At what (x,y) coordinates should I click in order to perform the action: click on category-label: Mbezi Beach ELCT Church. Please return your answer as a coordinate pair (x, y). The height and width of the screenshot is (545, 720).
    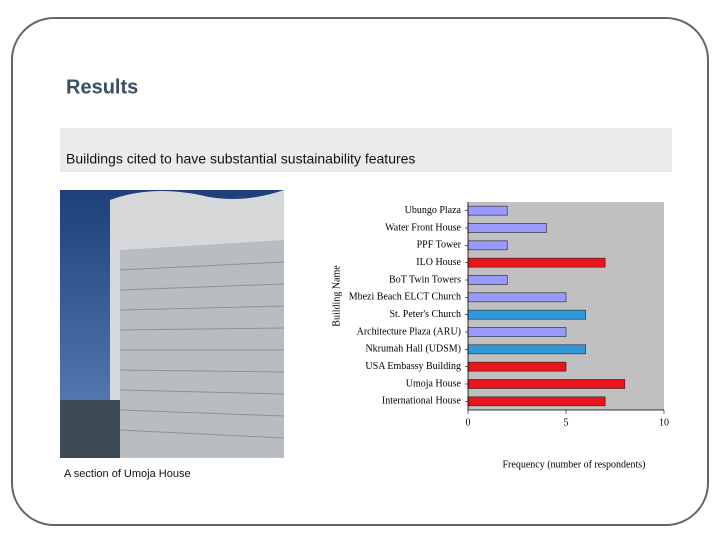
    Looking at the image, I should click on (405, 297).